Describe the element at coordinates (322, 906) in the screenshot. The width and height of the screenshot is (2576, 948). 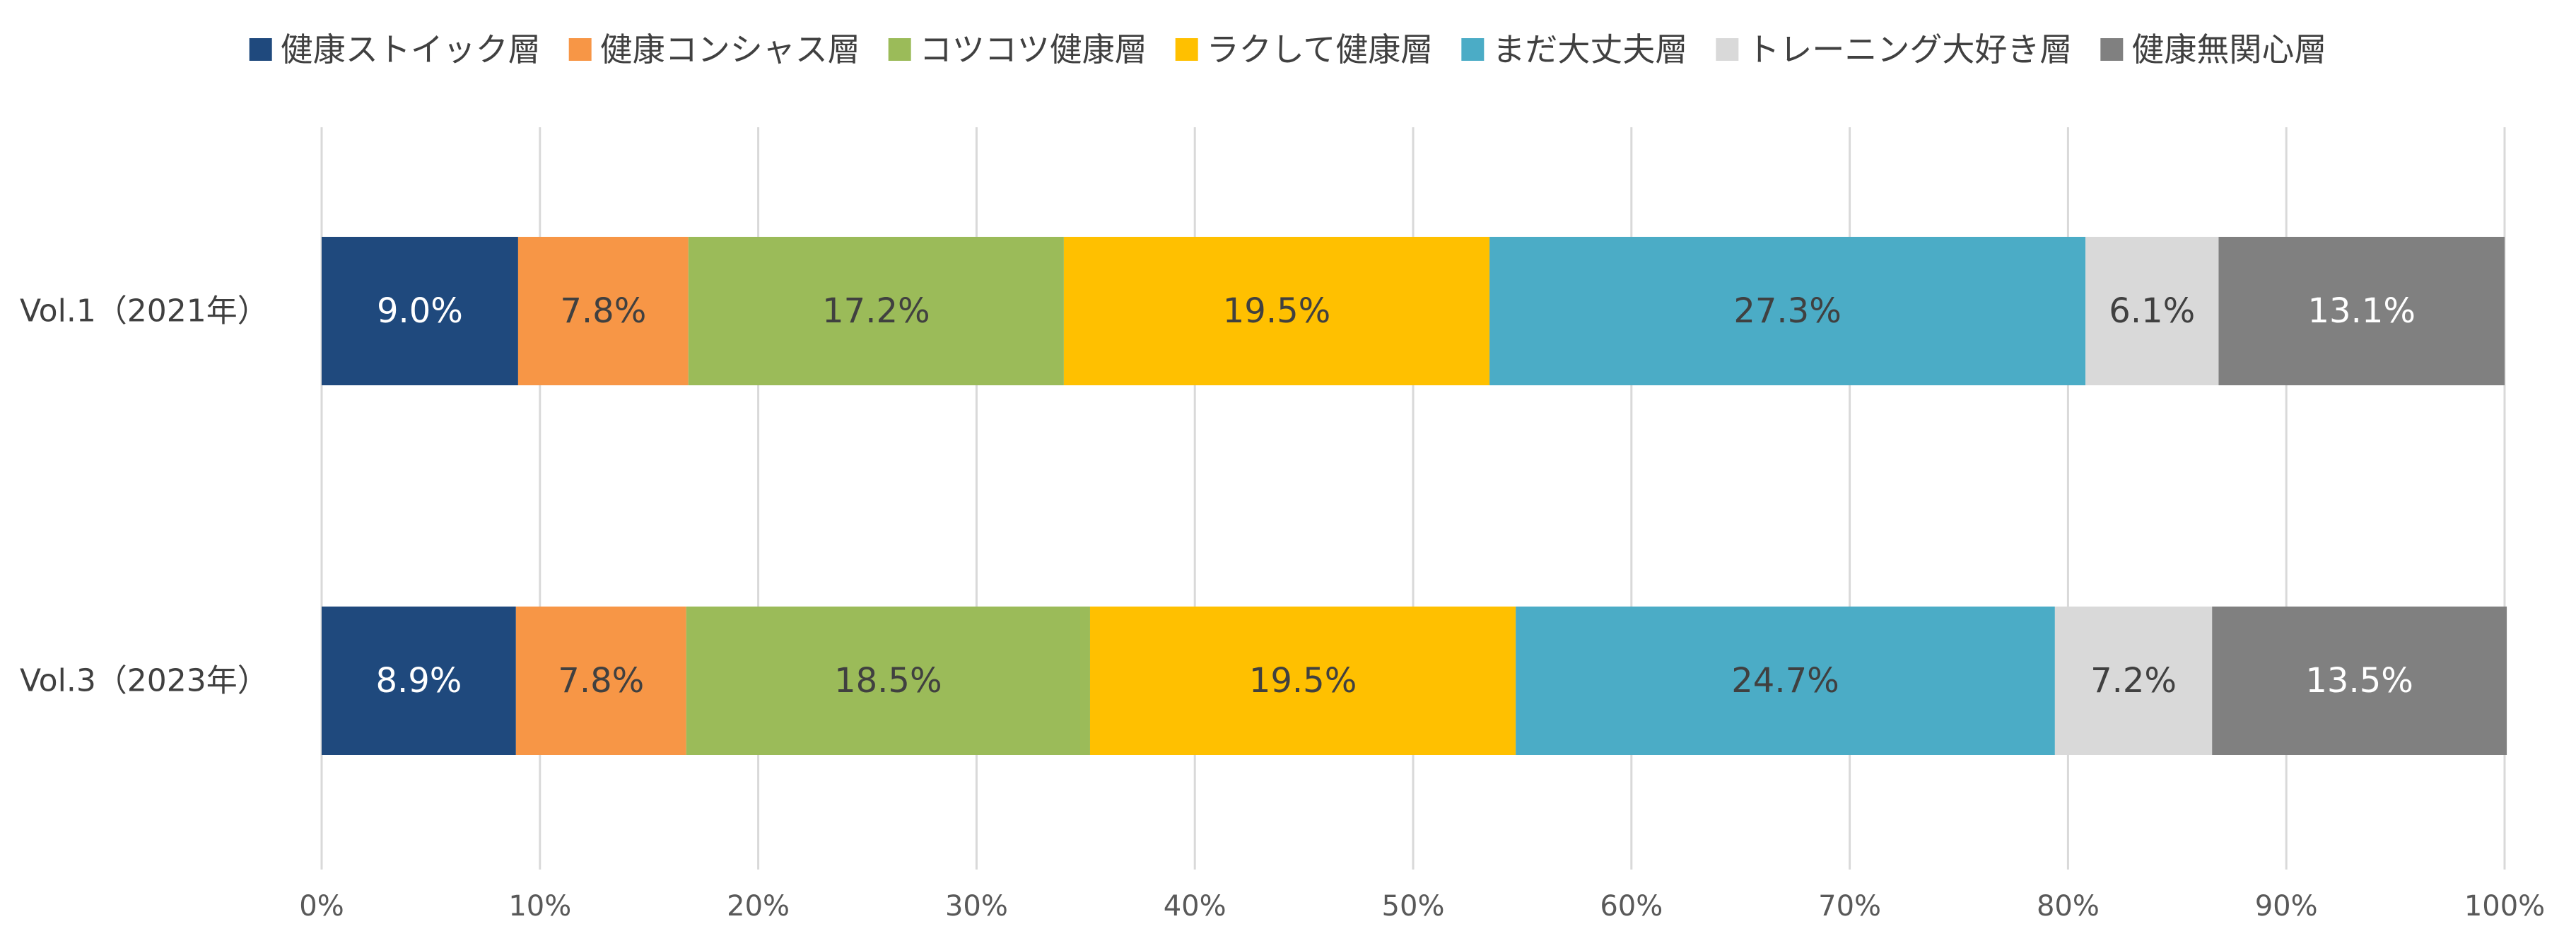
I see `x-tick-label-0: 0%` at that location.